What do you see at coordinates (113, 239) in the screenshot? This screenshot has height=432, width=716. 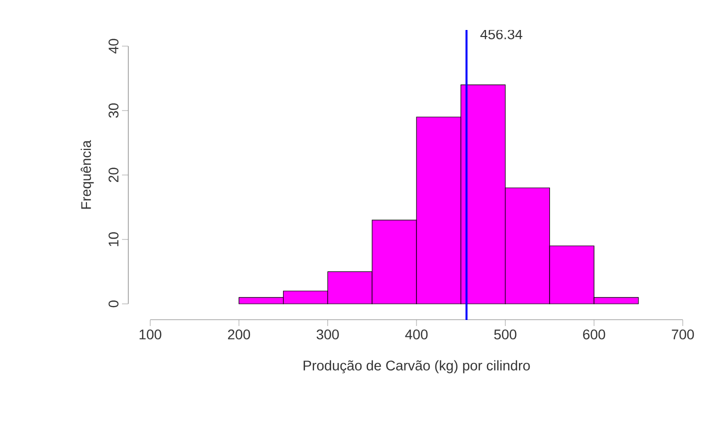 I see `y-tick-label: 10` at bounding box center [113, 239].